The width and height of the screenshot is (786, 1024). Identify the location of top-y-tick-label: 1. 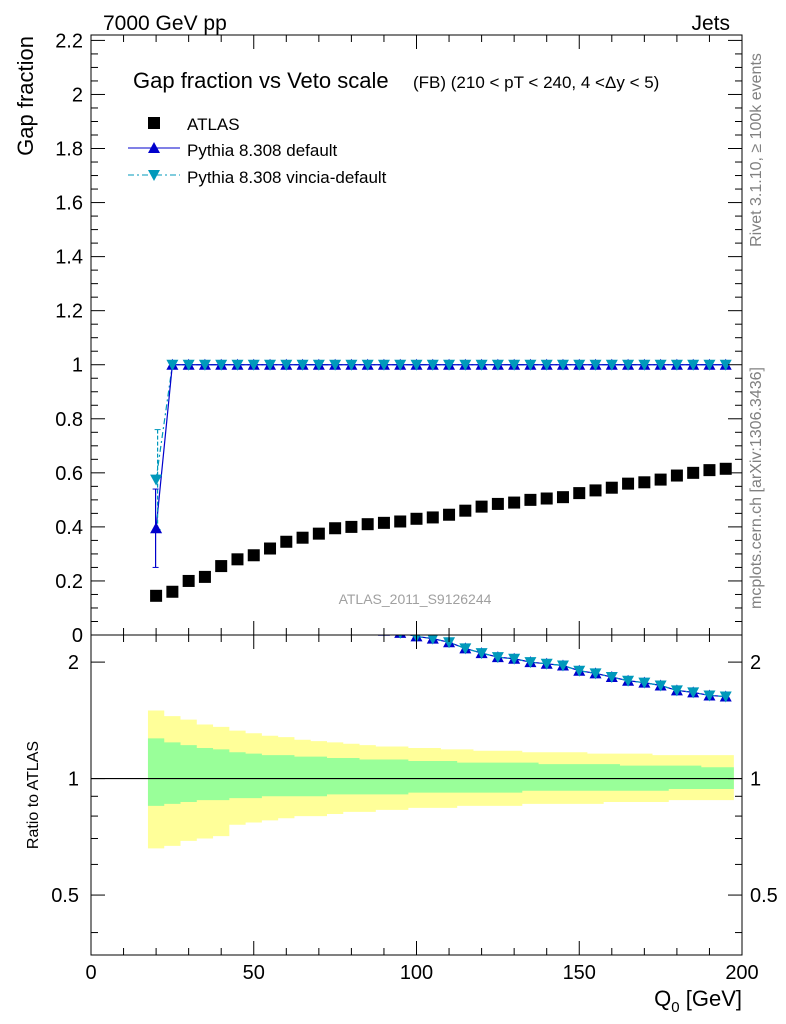
(77, 366).